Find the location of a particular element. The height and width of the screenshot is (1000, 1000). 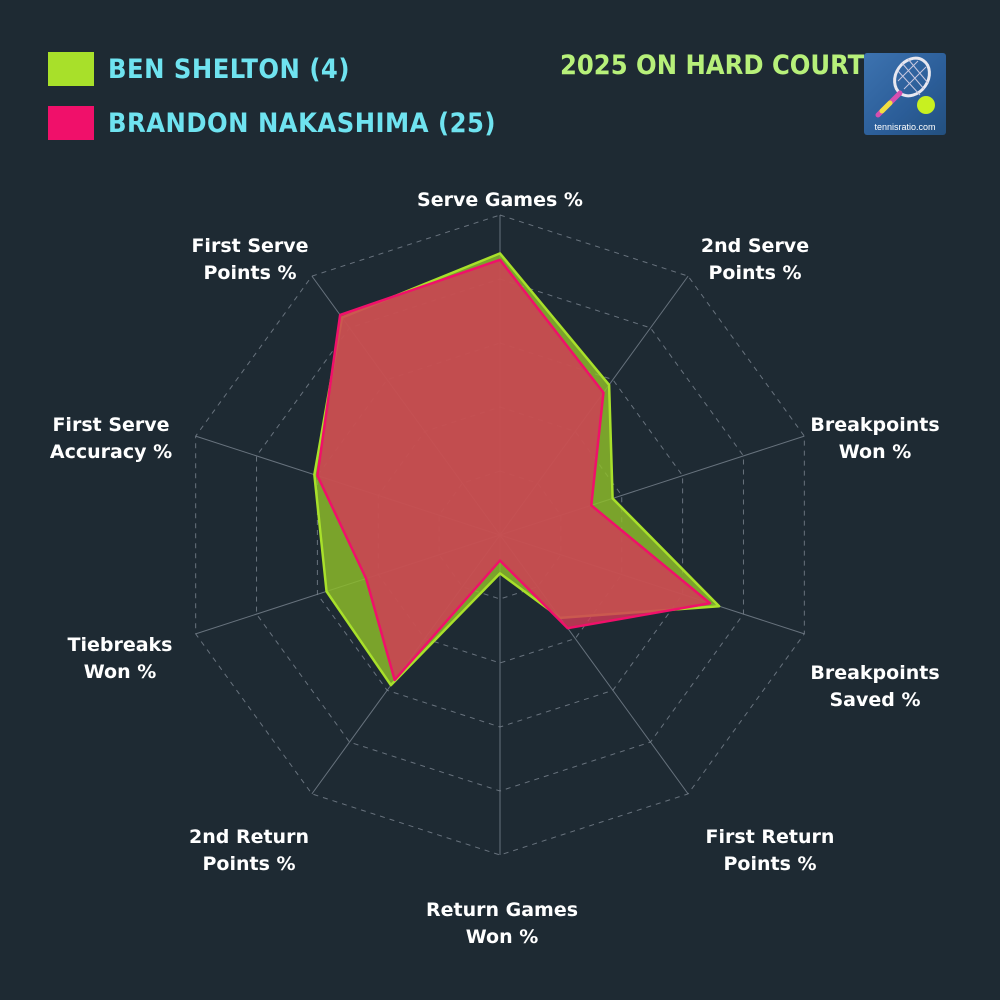

tennisratio-logo: tennisratio.com is located at coordinates (905, 94).